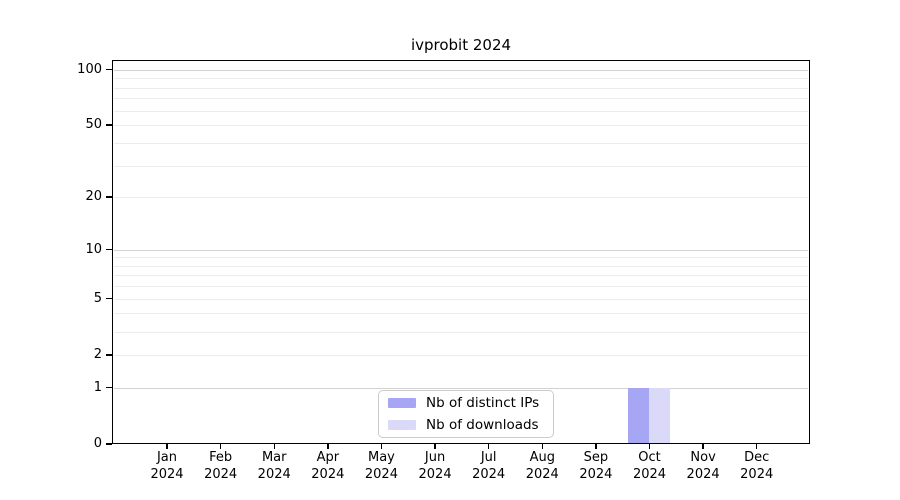  I want to click on downloads-swatch-icon, so click(402, 425).